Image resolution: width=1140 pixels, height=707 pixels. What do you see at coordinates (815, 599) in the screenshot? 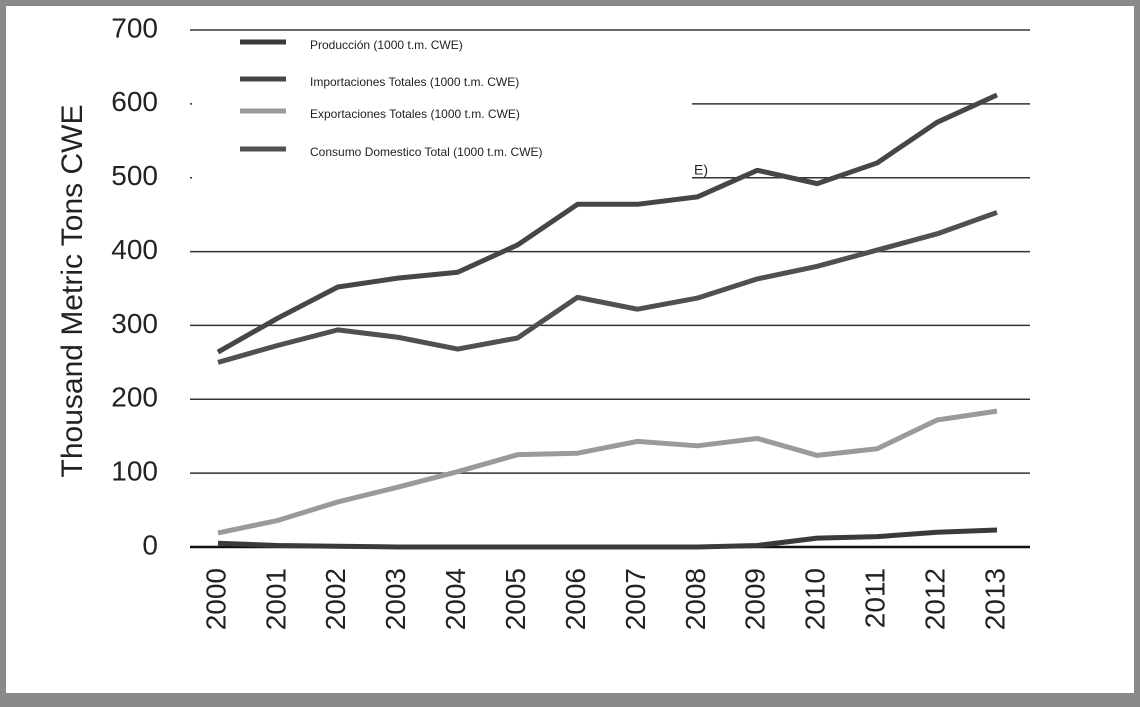
I see `x-tick-label: 2010` at bounding box center [815, 599].